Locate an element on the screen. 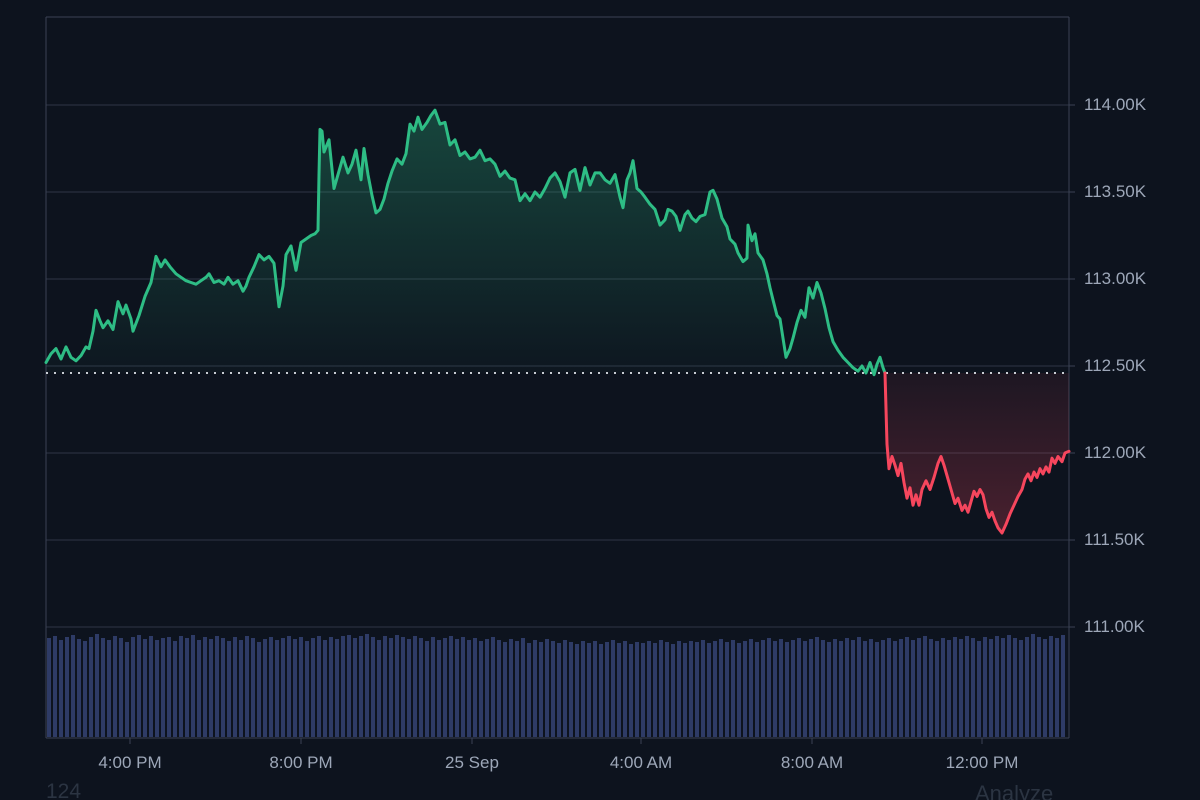  time-tick-label: 8:00 AM is located at coordinates (812, 762).